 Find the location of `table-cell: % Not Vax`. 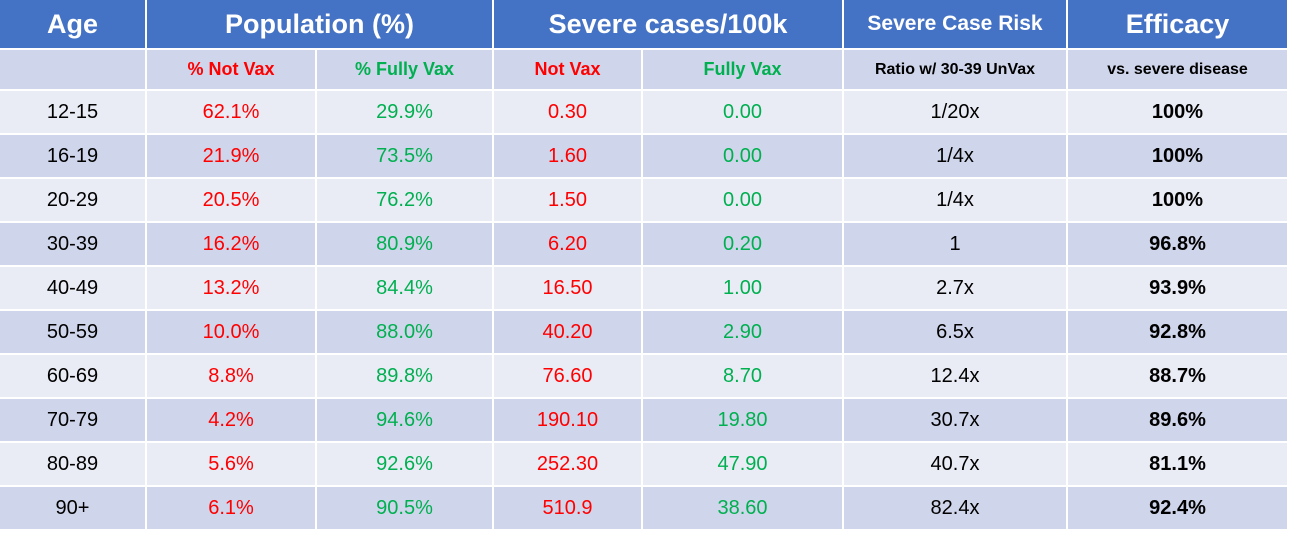

table-cell: % Not Vax is located at coordinates (231, 69).